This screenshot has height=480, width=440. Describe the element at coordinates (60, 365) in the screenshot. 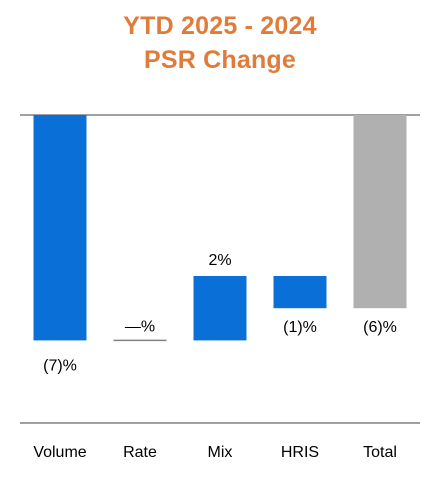

I see `value-label-volume: (7)%` at that location.